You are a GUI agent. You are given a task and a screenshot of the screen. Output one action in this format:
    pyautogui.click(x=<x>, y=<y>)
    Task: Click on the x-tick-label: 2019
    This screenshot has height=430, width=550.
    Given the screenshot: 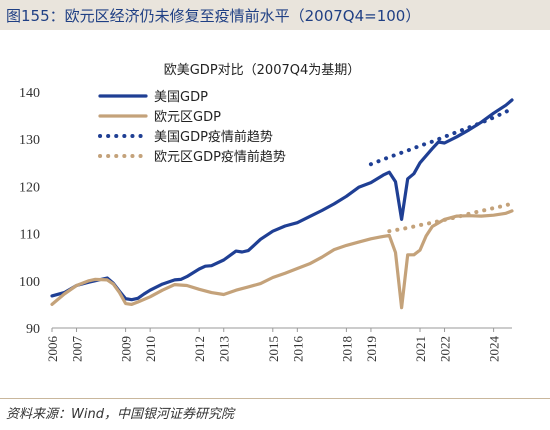 What is the action you would take?
    pyautogui.click(x=371, y=349)
    